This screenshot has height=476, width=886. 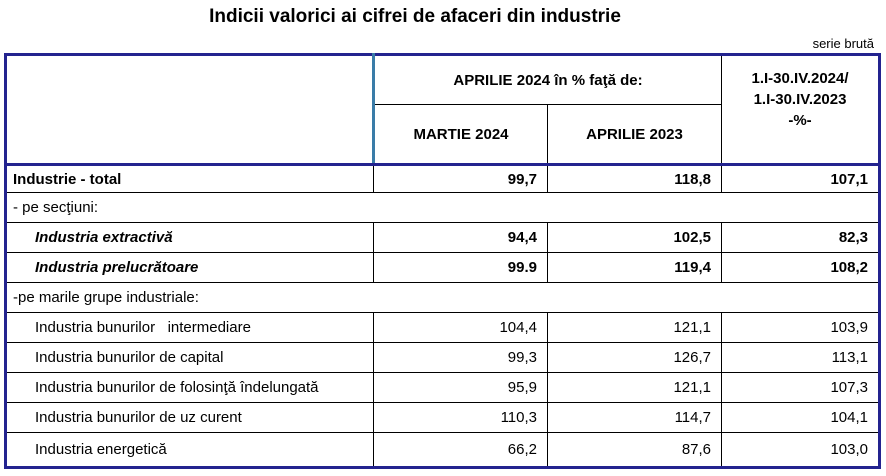 I want to click on cell-value: 114,7, so click(x=634, y=417).